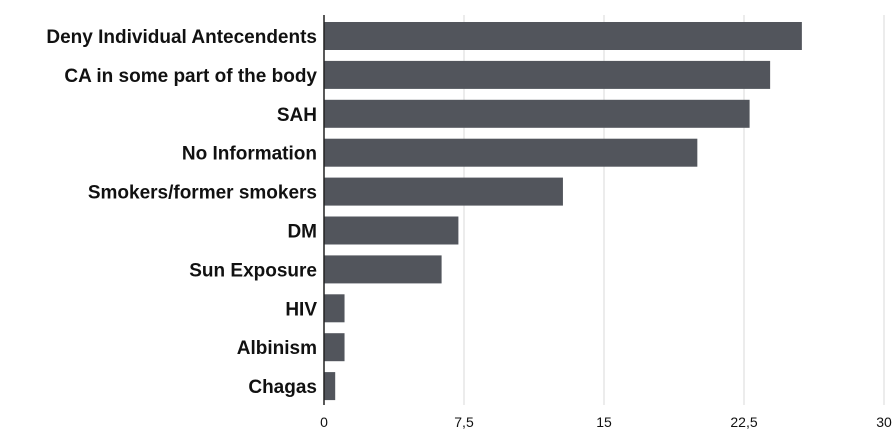 The width and height of the screenshot is (893, 430). What do you see at coordinates (249, 154) in the screenshot?
I see `category-label: No Information` at bounding box center [249, 154].